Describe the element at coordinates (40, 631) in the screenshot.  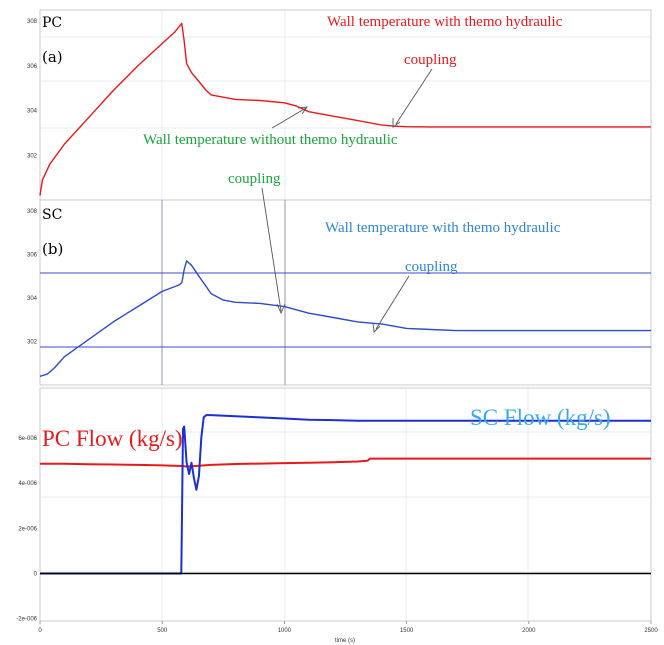
I see `x-tick-label: 0` at that location.